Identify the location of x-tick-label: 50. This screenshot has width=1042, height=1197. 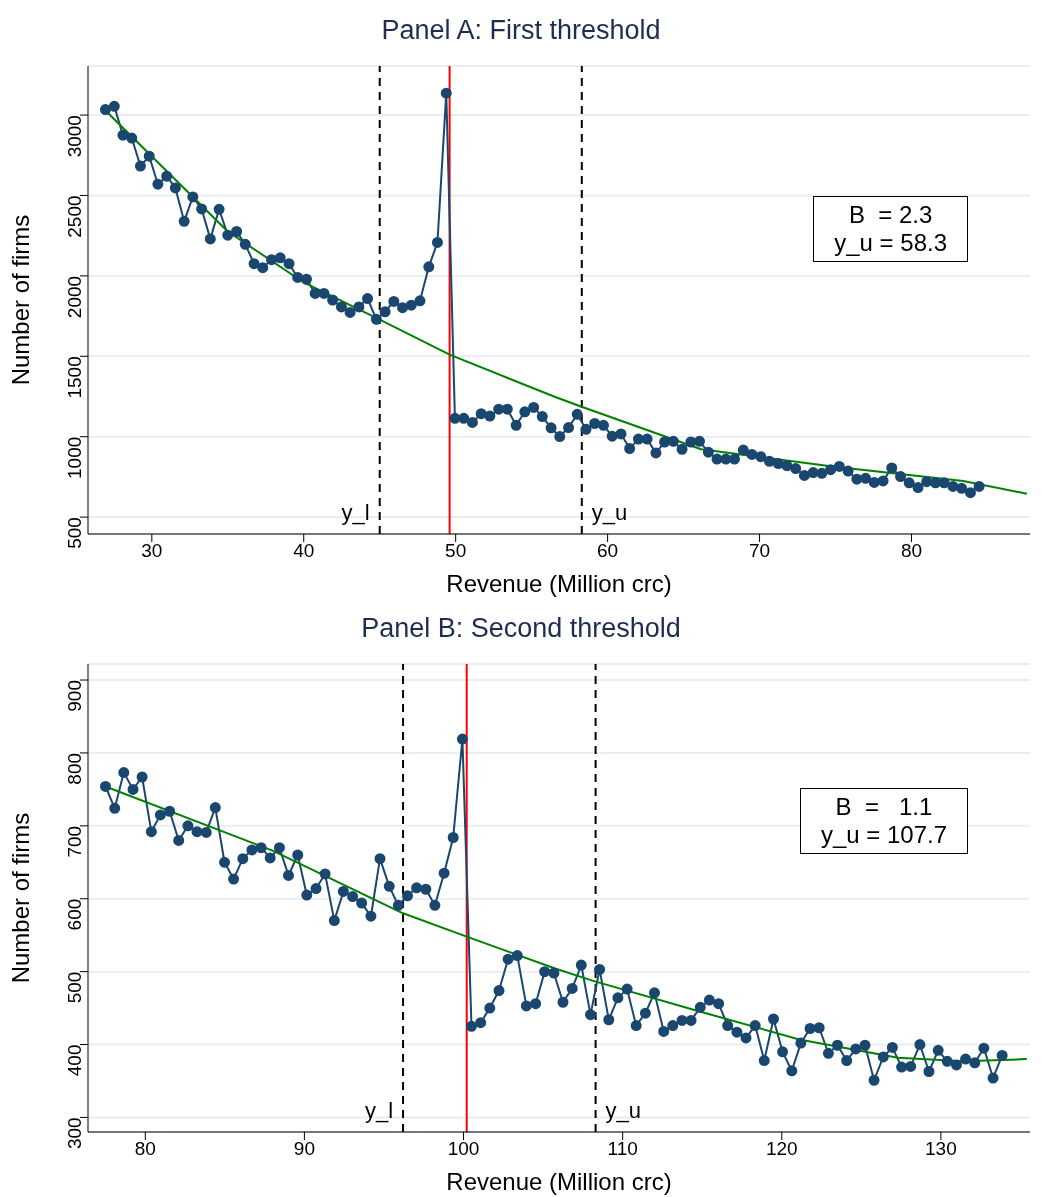
(456, 551).